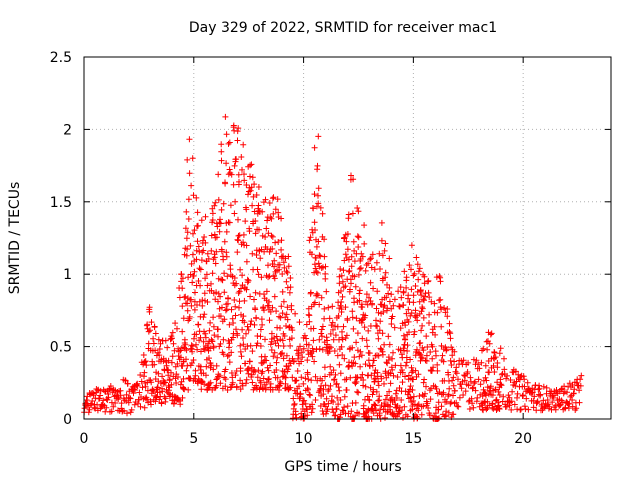 Image resolution: width=640 pixels, height=480 pixels. Describe the element at coordinates (61, 348) in the screenshot. I see `y-tick-label: 0.5` at that location.